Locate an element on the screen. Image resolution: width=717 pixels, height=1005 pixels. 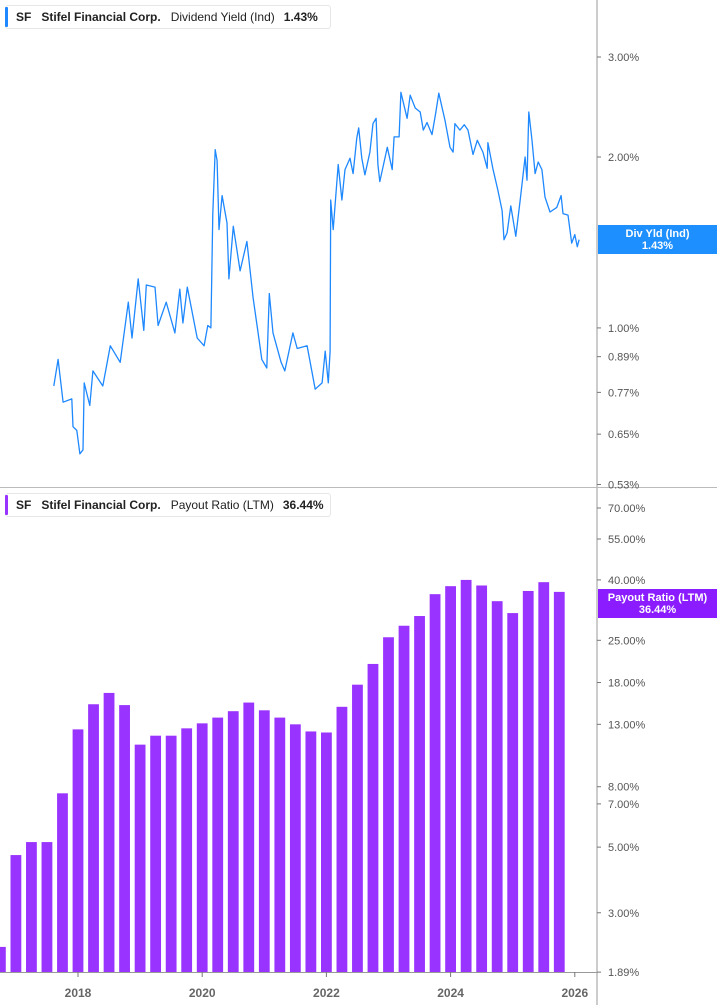
y-tick-label: 0.89% is located at coordinates (623, 358).